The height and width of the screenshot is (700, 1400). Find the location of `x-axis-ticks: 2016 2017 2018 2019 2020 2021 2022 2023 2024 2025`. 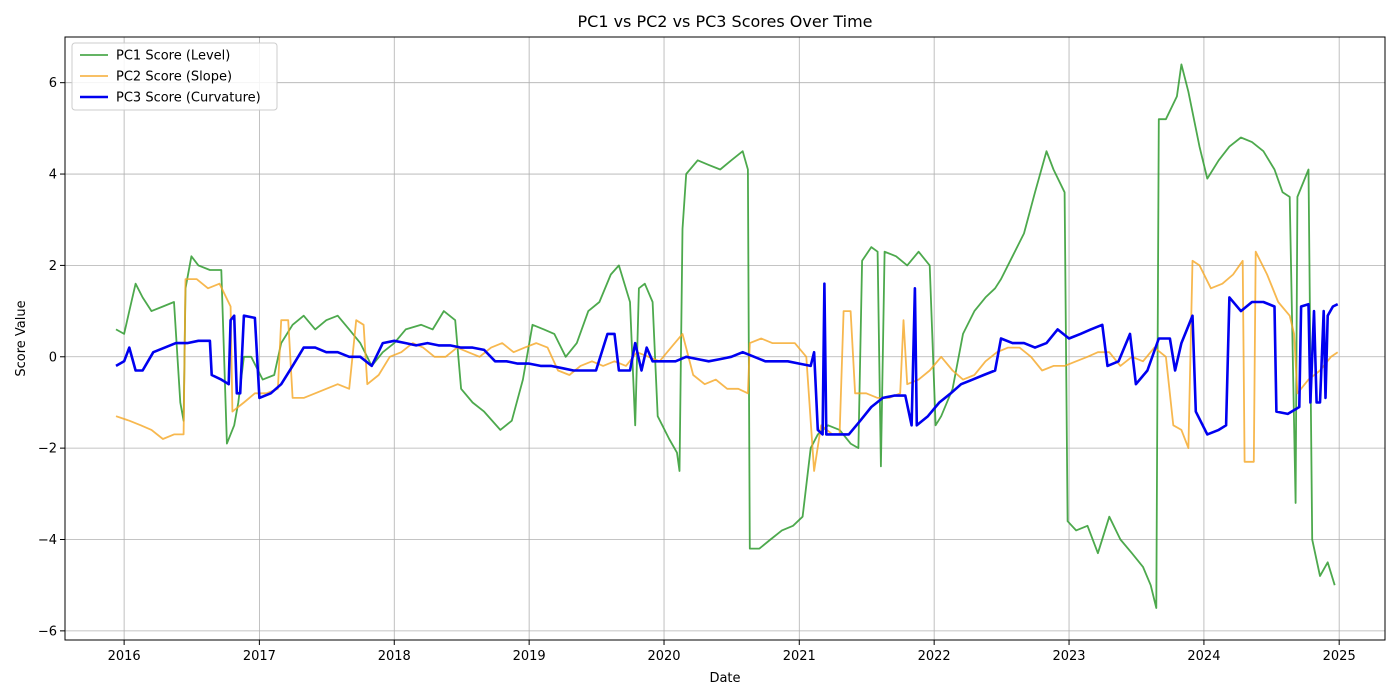

x-axis-ticks: 2016 2017 2018 2019 2020 2021 2022 2023 2024 2025 is located at coordinates (732, 652).